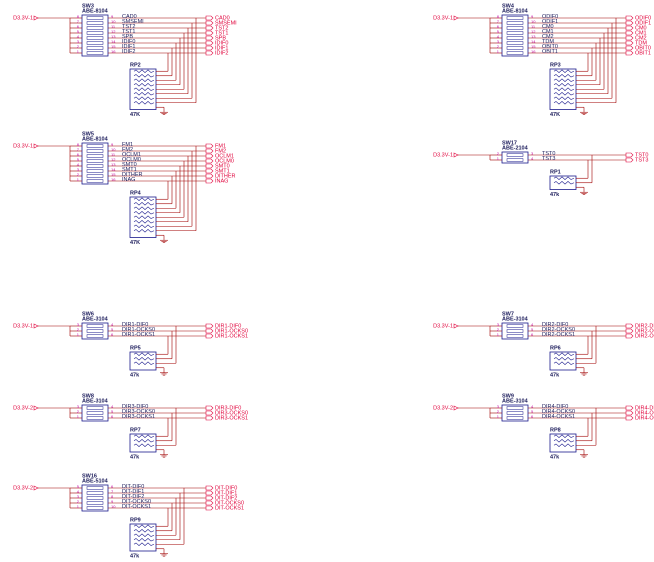  Describe the element at coordinates (138, 330) in the screenshot. I see `signal-label: DIR1-OCKS0` at that location.